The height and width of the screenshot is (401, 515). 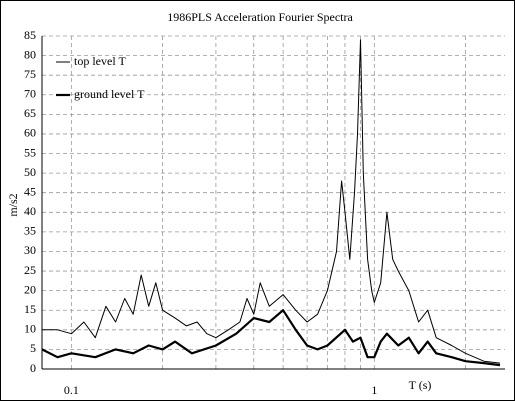 I want to click on x-tick-label: 1, so click(x=374, y=390).